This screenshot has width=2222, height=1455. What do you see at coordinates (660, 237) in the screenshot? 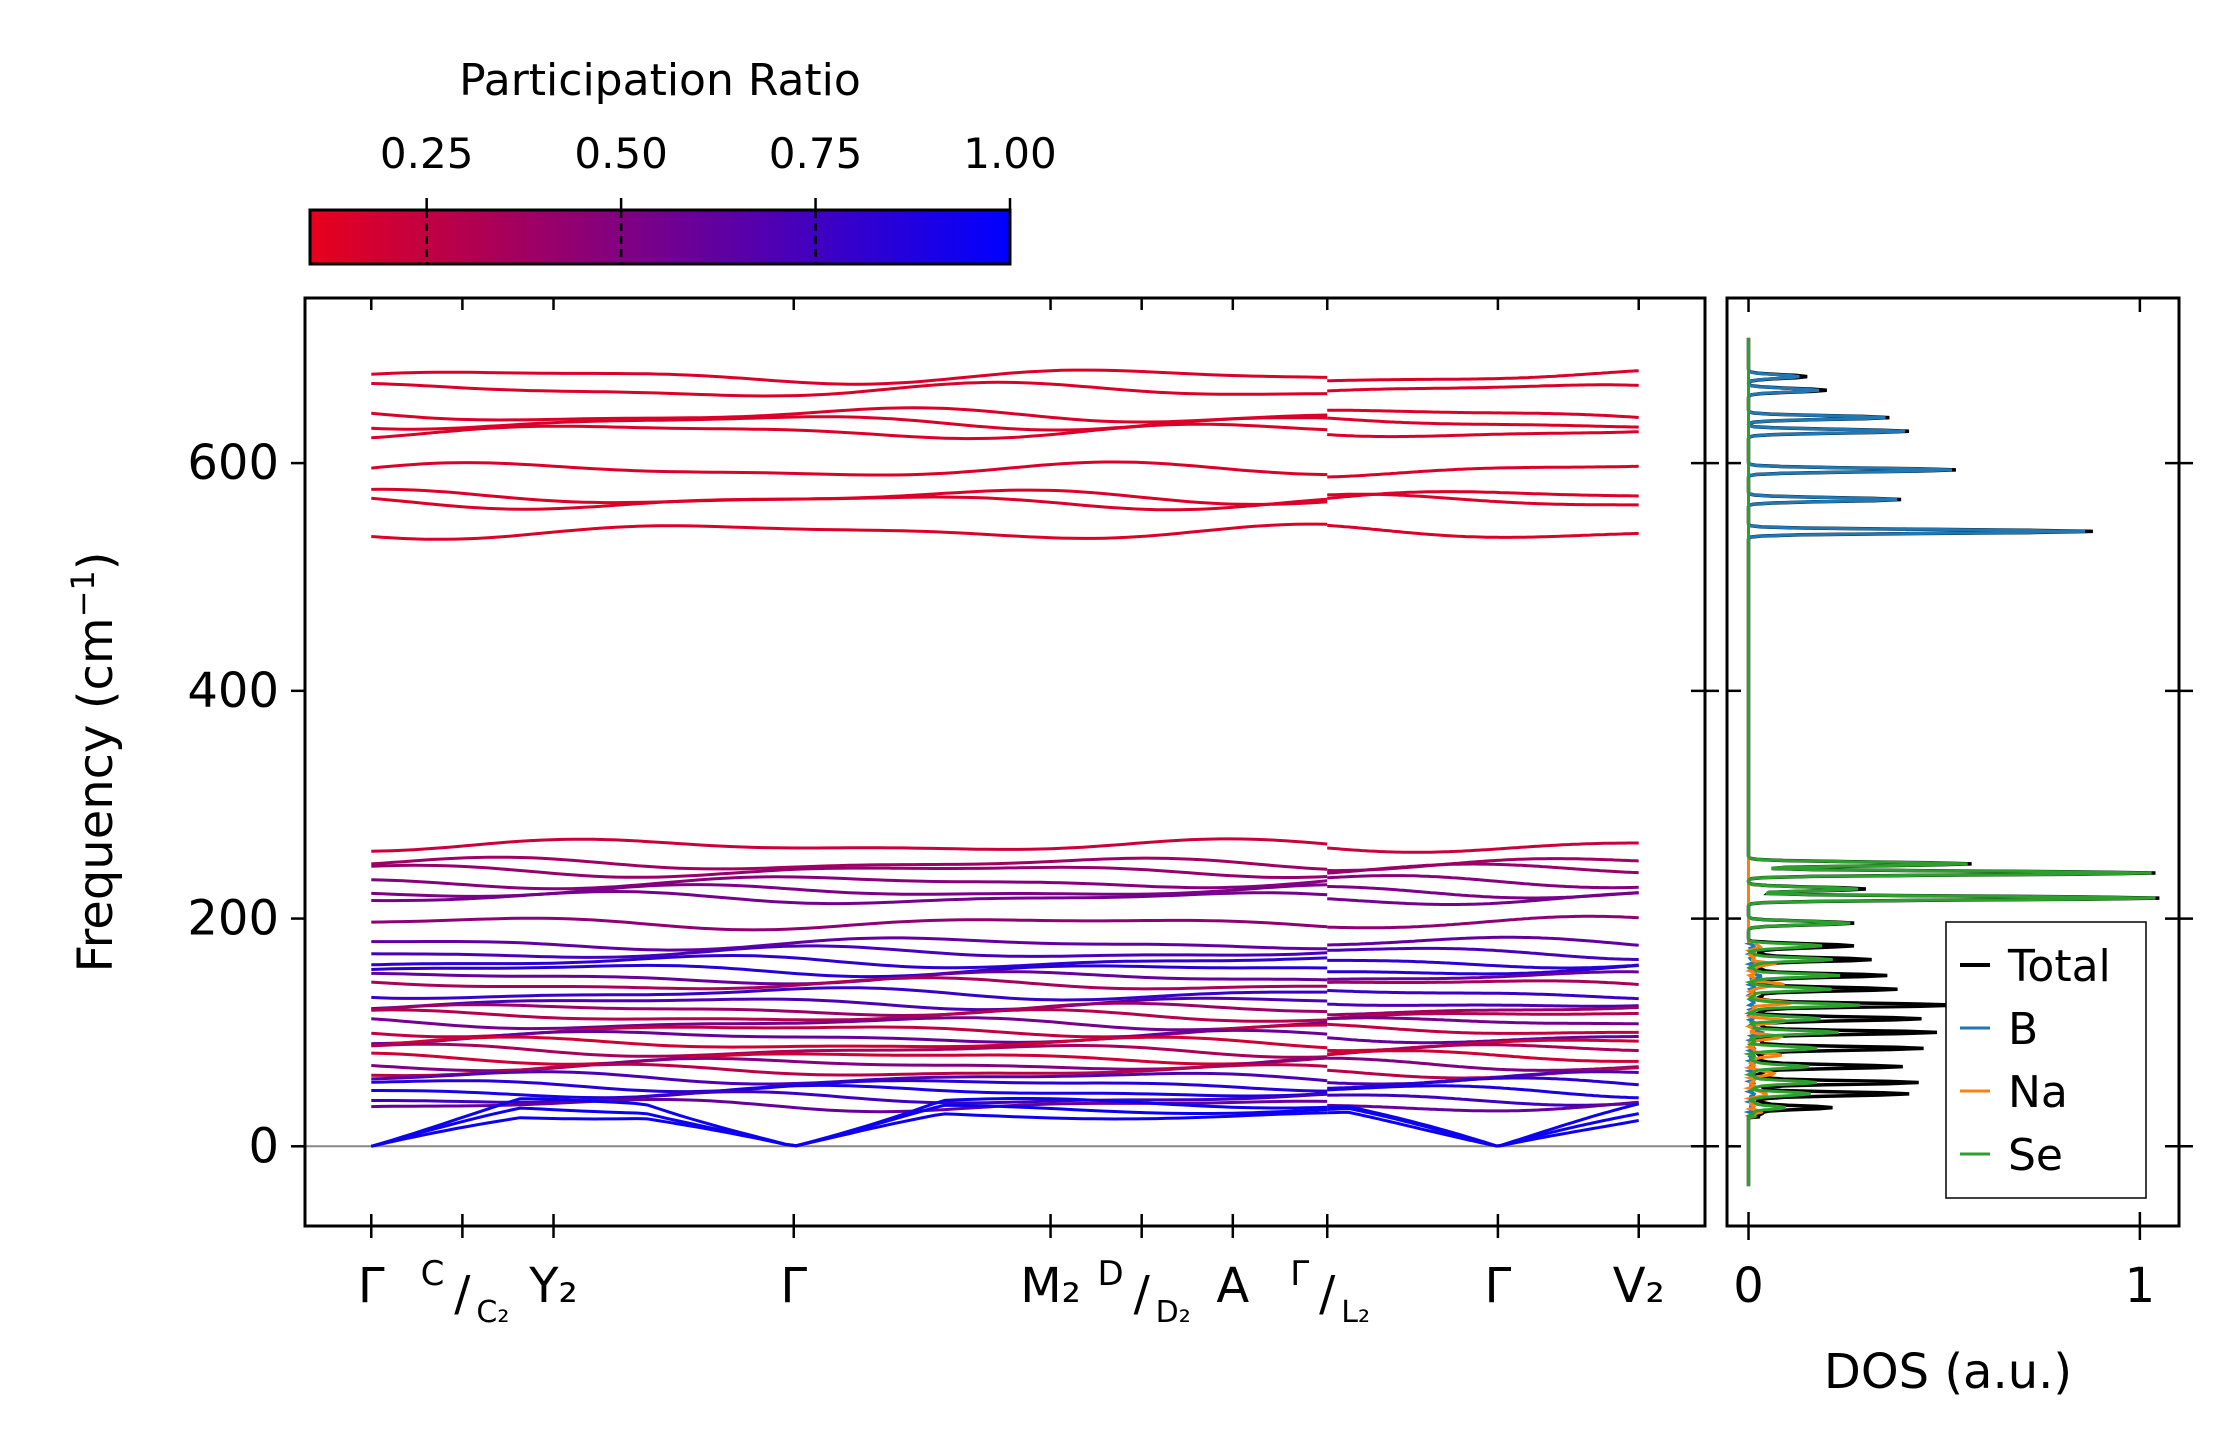
I see `colorbar-gradient` at bounding box center [660, 237].